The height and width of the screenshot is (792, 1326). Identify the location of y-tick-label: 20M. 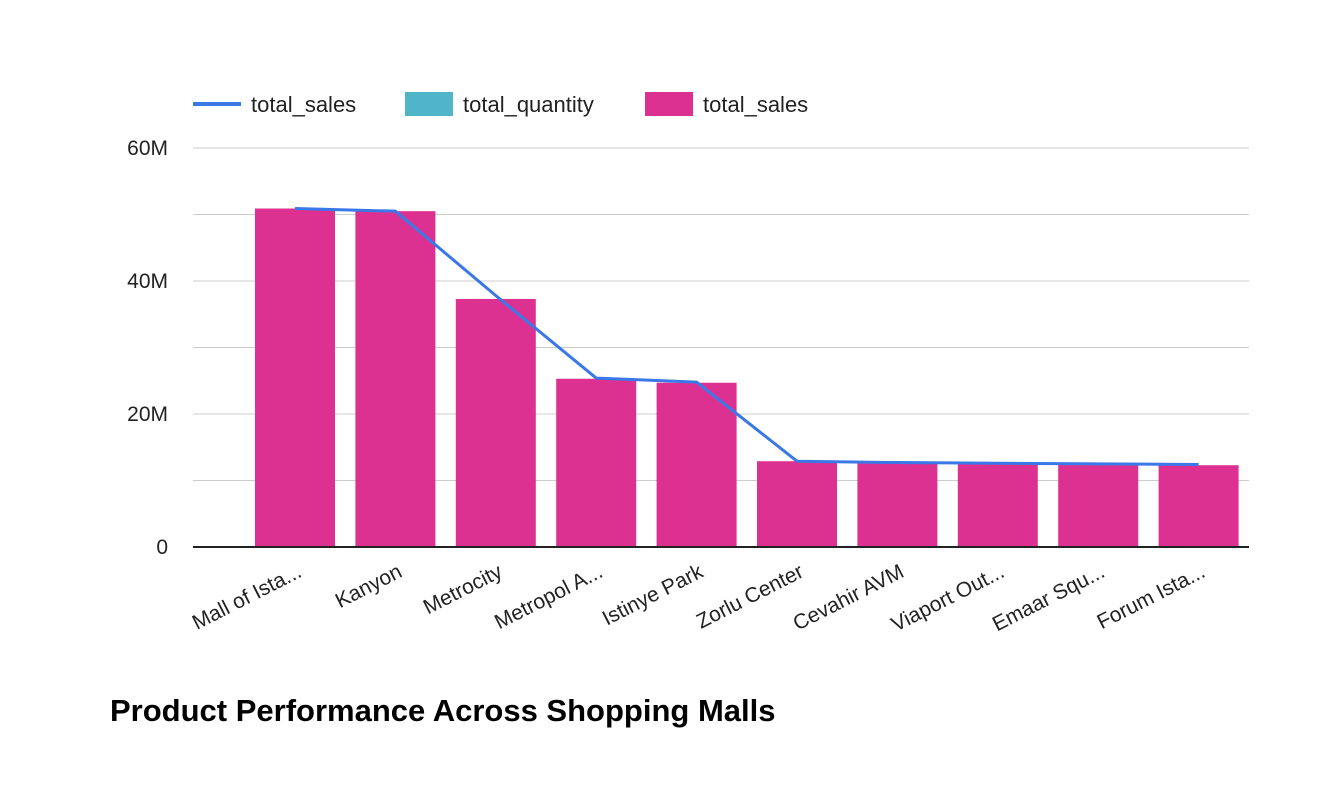
(147, 414).